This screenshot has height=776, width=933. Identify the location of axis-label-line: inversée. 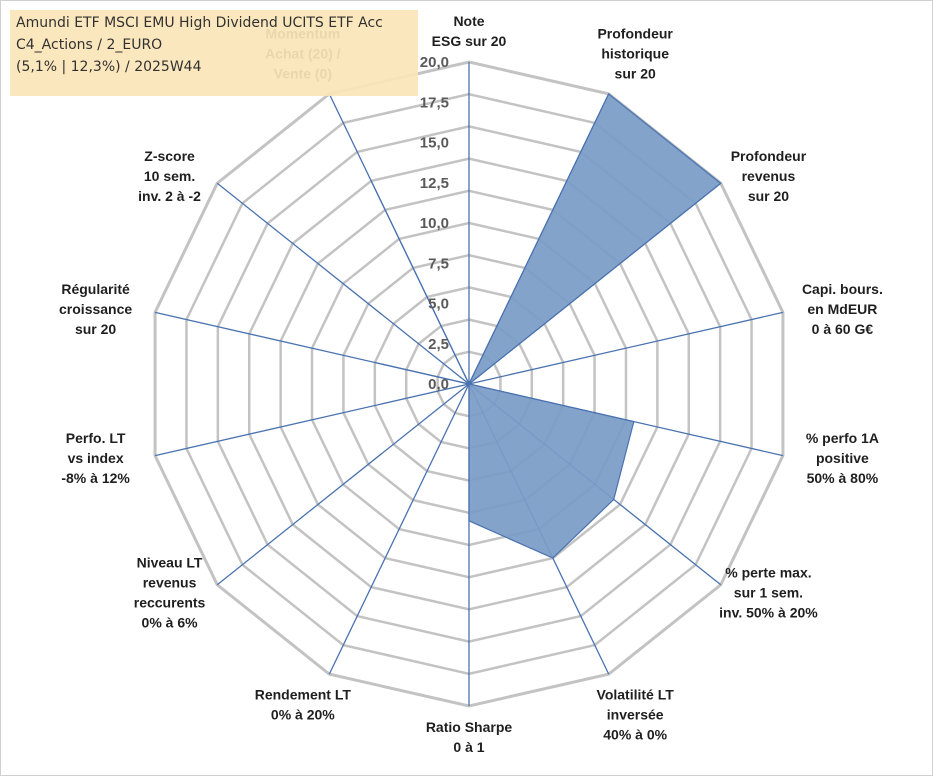
(635, 715).